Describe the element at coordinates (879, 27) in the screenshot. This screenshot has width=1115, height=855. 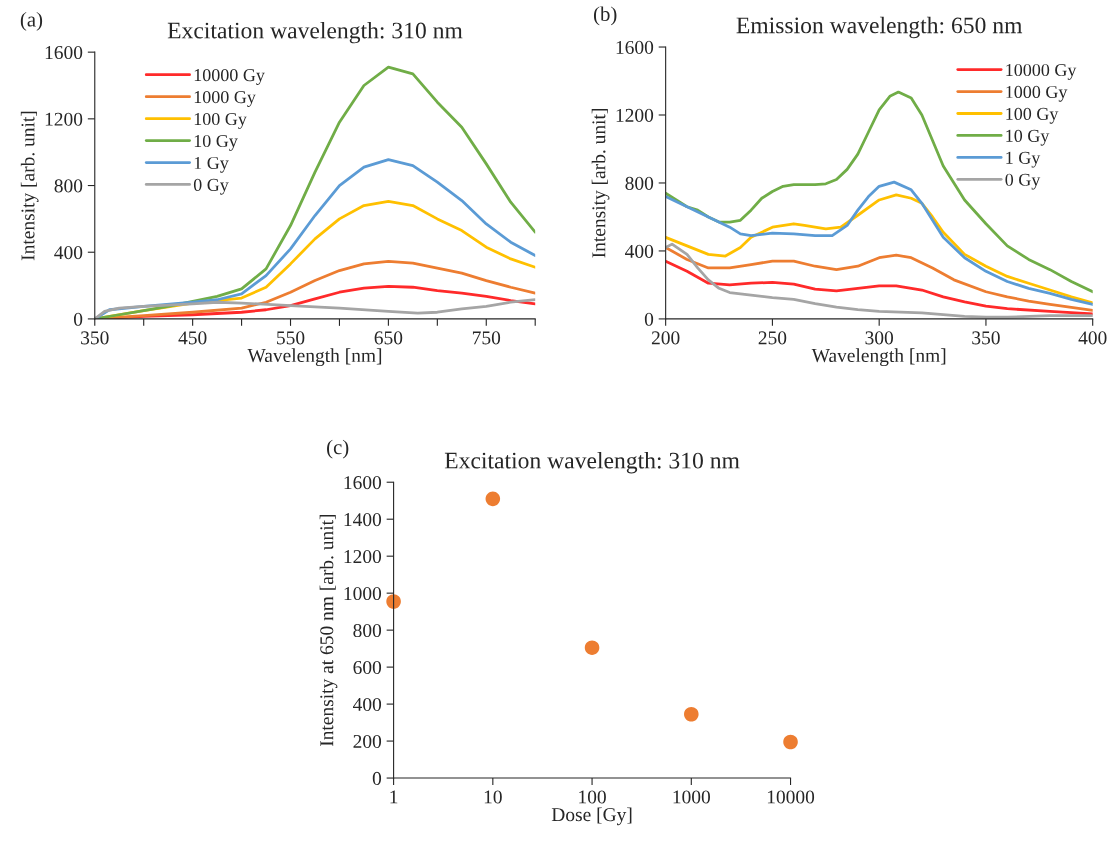
I see `chart-title: Emission wavelength: 650 nm` at that location.